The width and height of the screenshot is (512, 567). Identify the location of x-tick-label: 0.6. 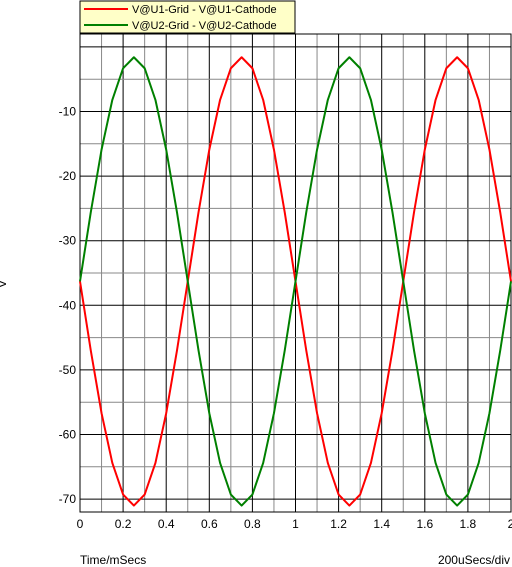
(209, 524).